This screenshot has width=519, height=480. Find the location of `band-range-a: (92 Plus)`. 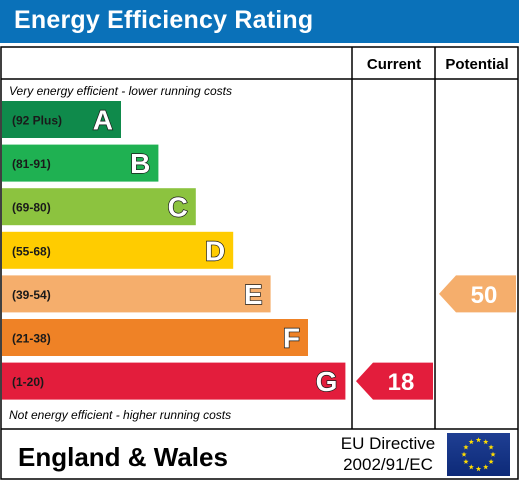

band-range-a: (92 Plus) is located at coordinates (37, 121).